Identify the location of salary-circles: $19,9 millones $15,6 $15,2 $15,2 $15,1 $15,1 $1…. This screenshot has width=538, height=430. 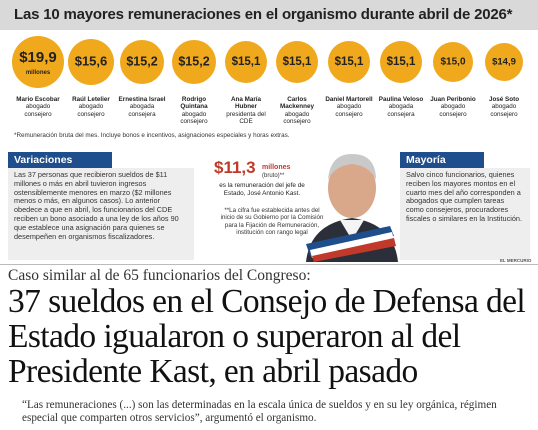
(267, 62).